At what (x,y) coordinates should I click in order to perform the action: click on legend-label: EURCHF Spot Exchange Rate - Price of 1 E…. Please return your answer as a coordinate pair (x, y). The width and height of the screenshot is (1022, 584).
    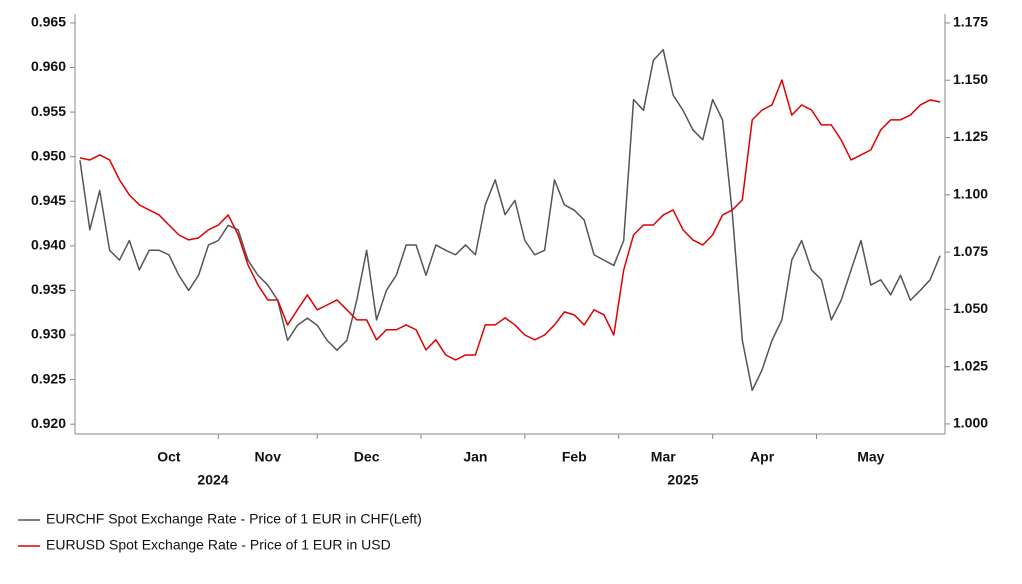
    Looking at the image, I should click on (234, 519).